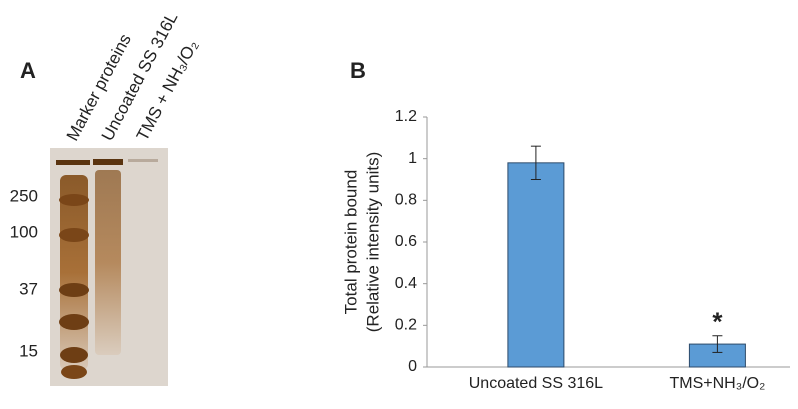  Describe the element at coordinates (28, 350) in the screenshot. I see `ladder-label: 15` at that location.